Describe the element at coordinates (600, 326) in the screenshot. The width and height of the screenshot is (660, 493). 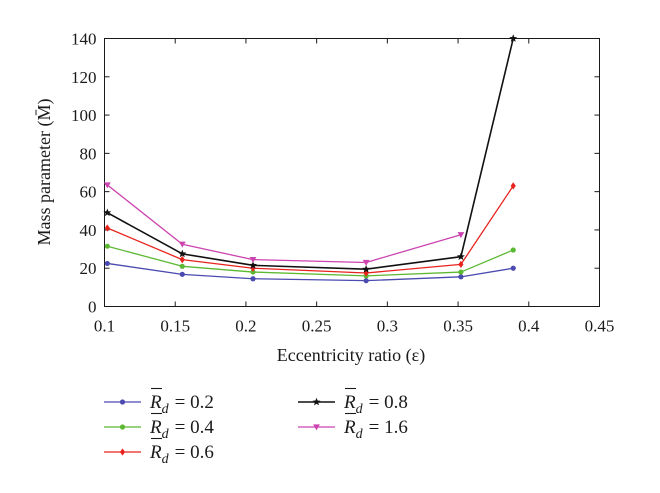
I see `x-tick-label: 0.45` at that location.